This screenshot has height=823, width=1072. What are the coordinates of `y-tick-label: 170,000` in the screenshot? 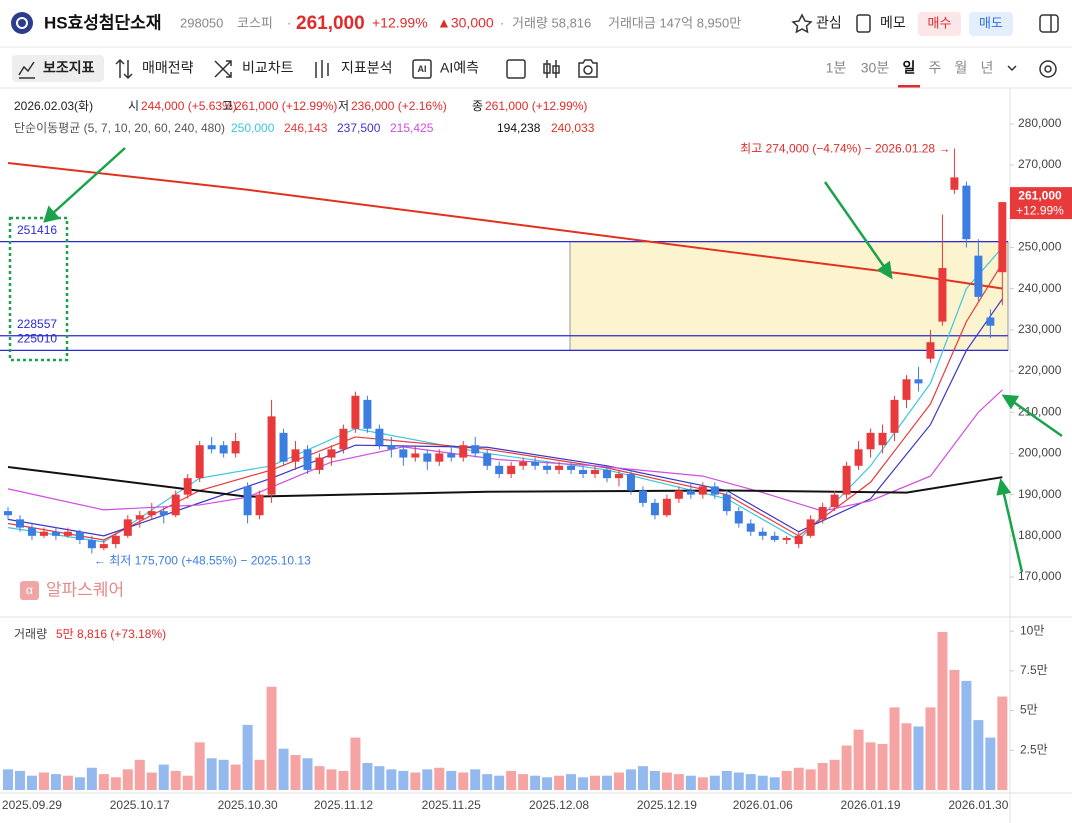 It's located at (1040, 576).